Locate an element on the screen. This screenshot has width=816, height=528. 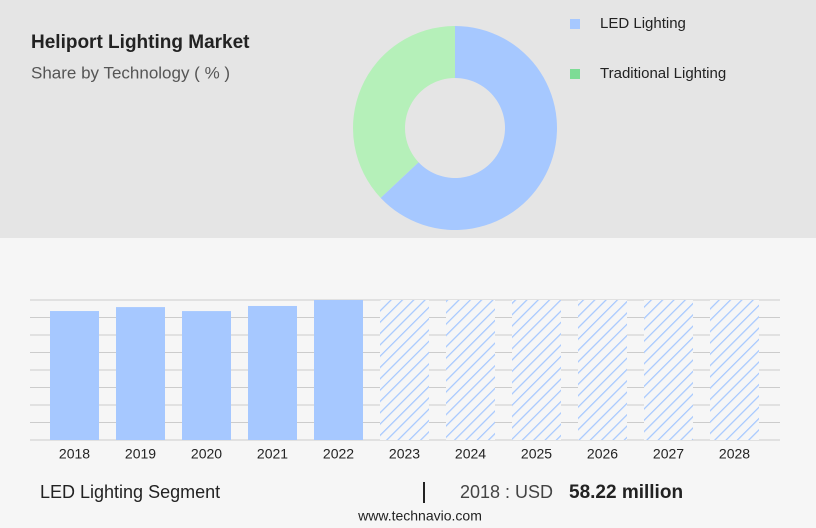
segment-label: LED Lighting Segment is located at coordinates (130, 492).